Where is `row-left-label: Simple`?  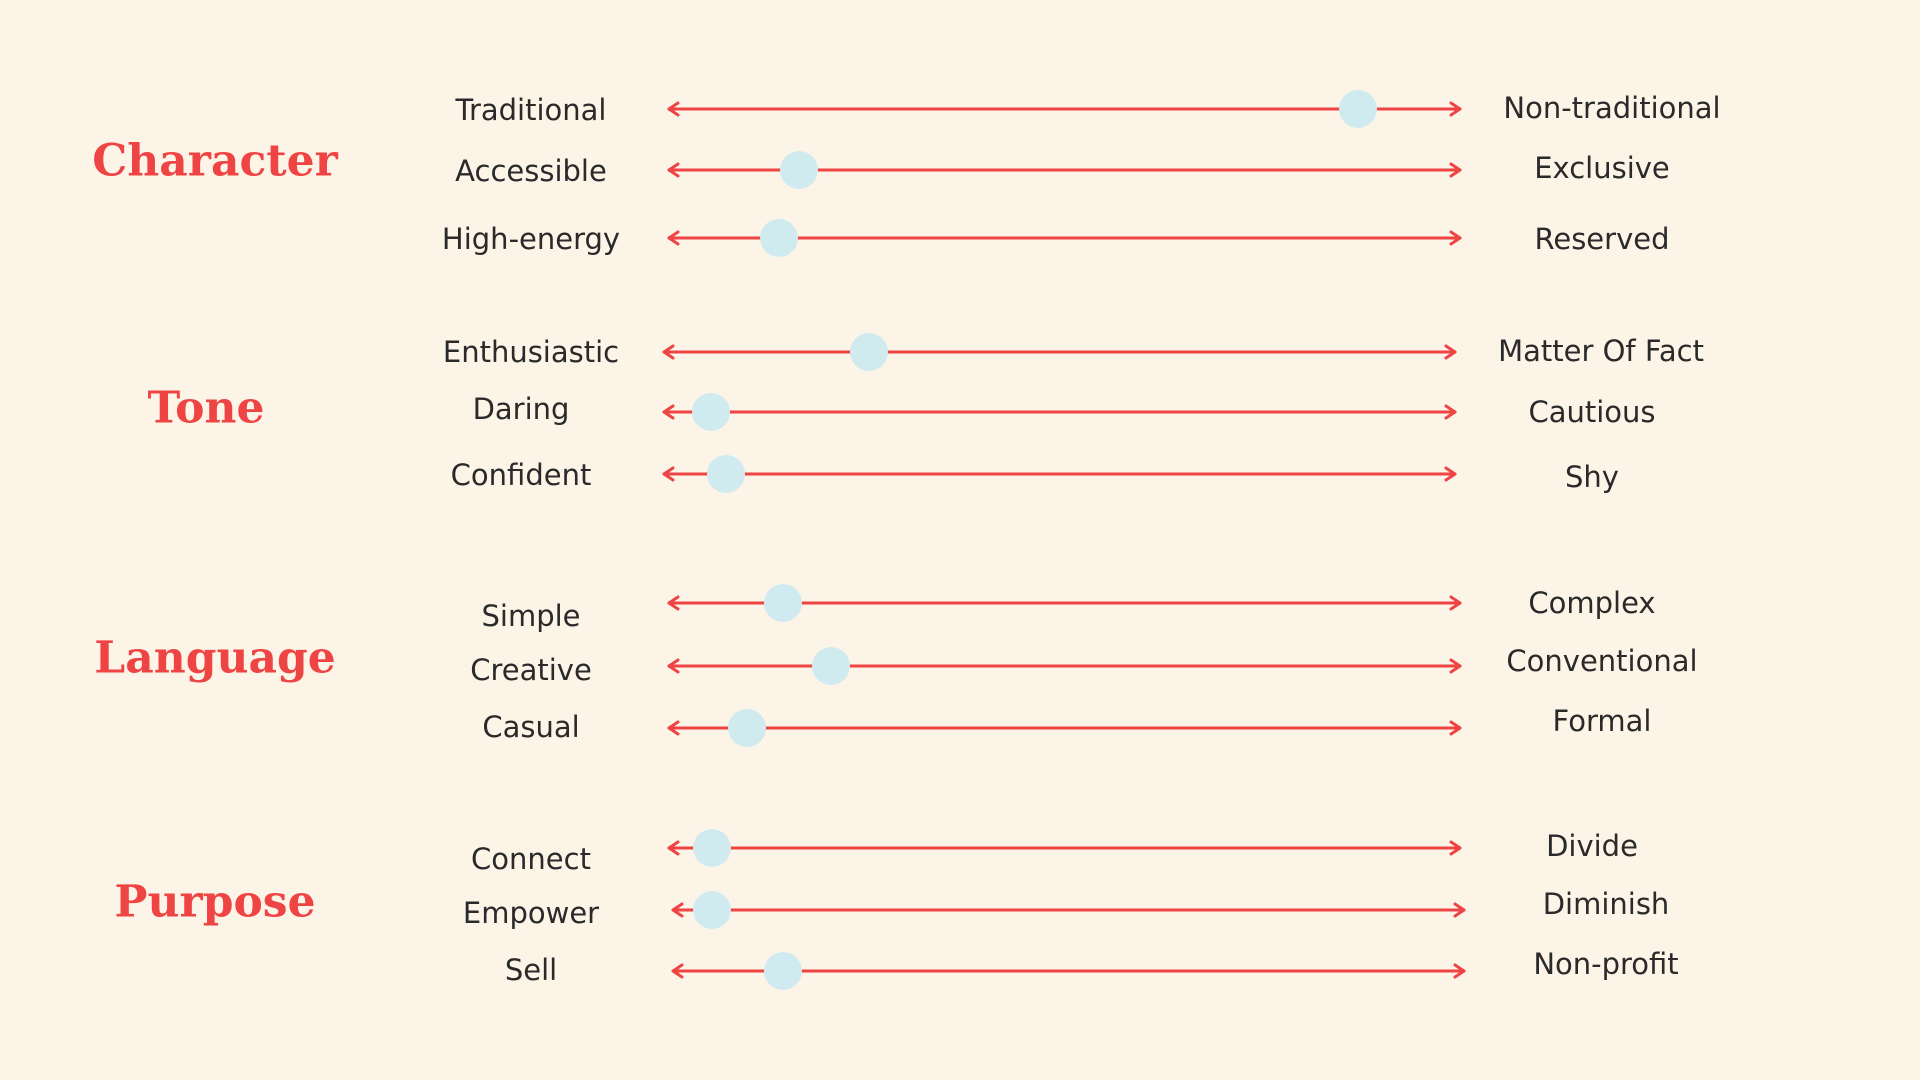 row-left-label: Simple is located at coordinates (531, 616).